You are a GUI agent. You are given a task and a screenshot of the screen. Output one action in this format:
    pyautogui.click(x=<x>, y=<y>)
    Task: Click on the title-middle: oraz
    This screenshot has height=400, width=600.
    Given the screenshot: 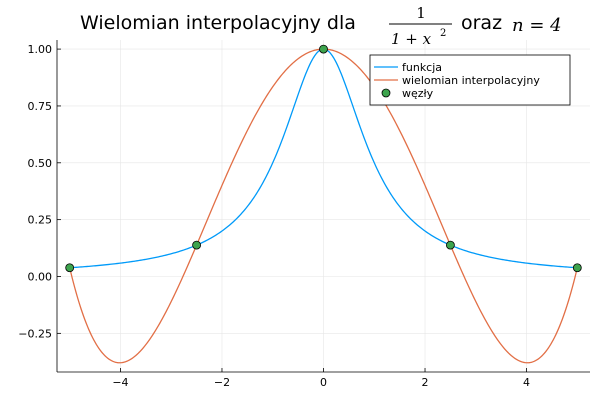 What is the action you would take?
    pyautogui.click(x=481, y=23)
    